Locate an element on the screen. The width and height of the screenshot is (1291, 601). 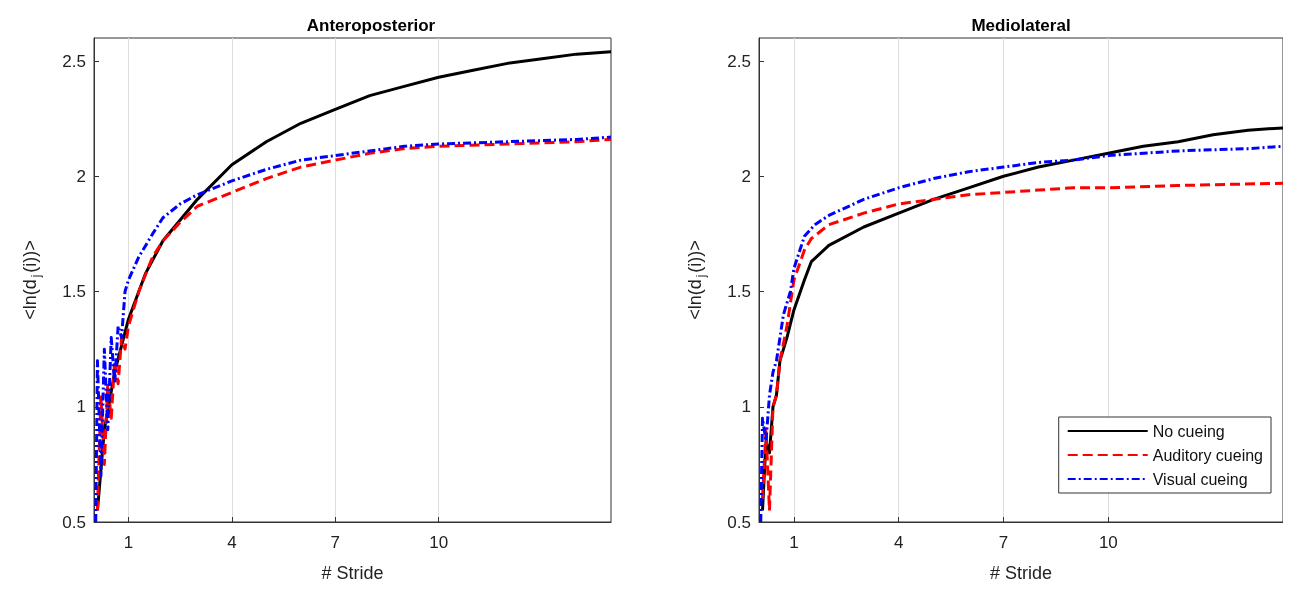
chart-title: Mediolateral is located at coordinates (1021, 25).